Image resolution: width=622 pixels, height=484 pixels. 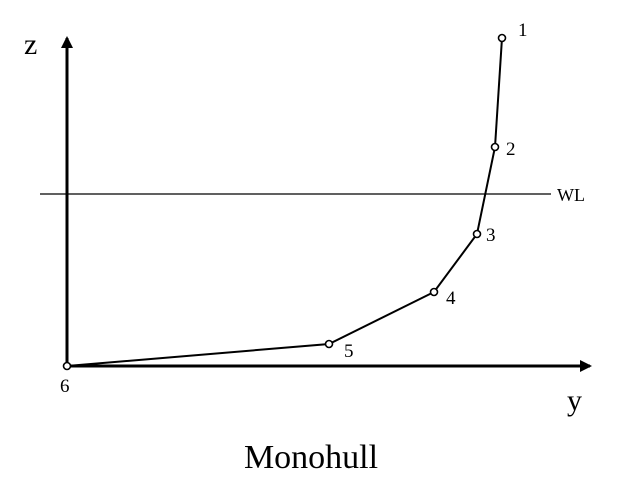 What do you see at coordinates (511, 149) in the screenshot?
I see `point-label-2: 2` at bounding box center [511, 149].